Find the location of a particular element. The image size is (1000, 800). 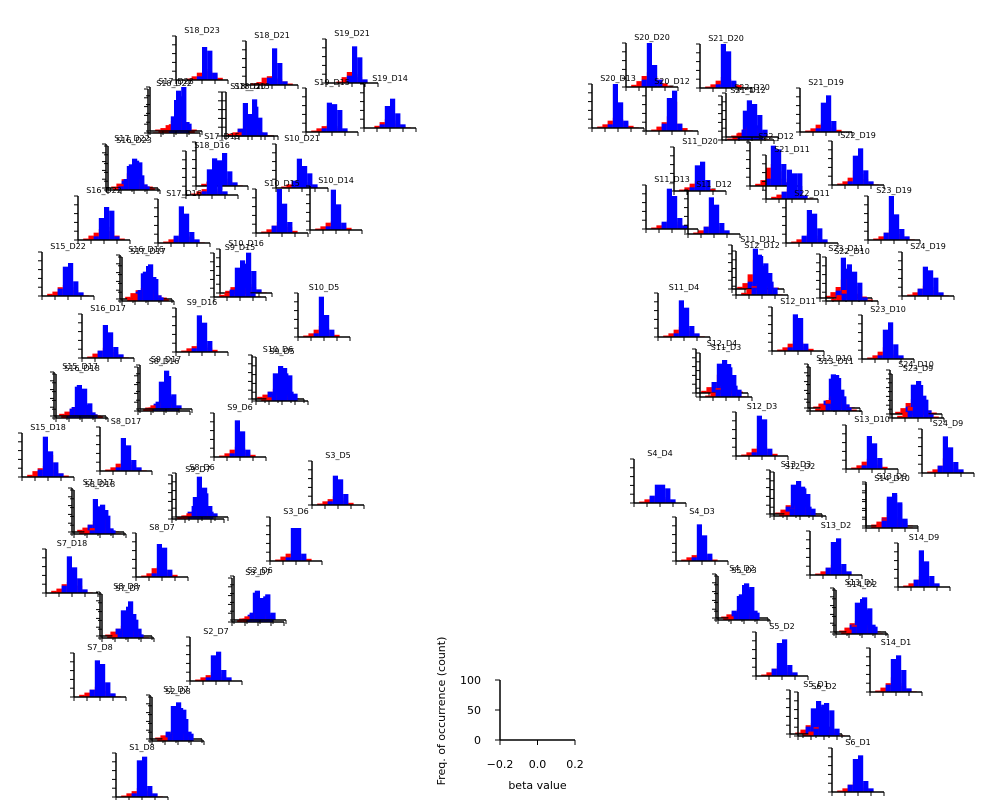

channel-panel: S15_D22 is located at coordinates (66, 271).